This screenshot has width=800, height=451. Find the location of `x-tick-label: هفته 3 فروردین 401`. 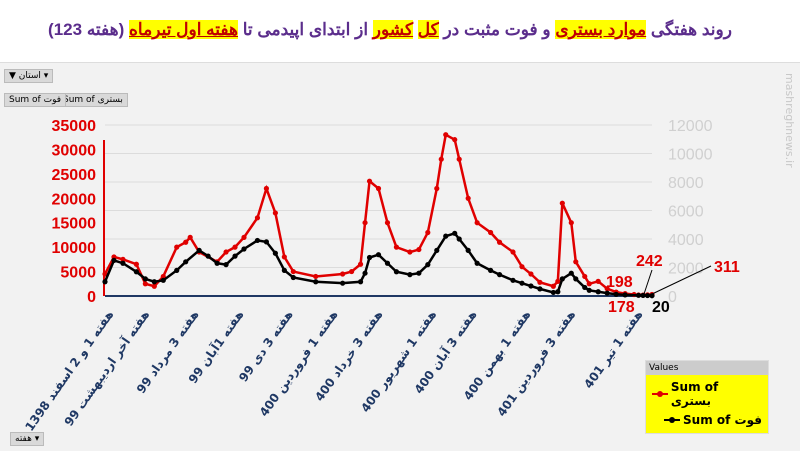

x-tick-label: هفته 3 فروردین 401 is located at coordinates (536, 364).